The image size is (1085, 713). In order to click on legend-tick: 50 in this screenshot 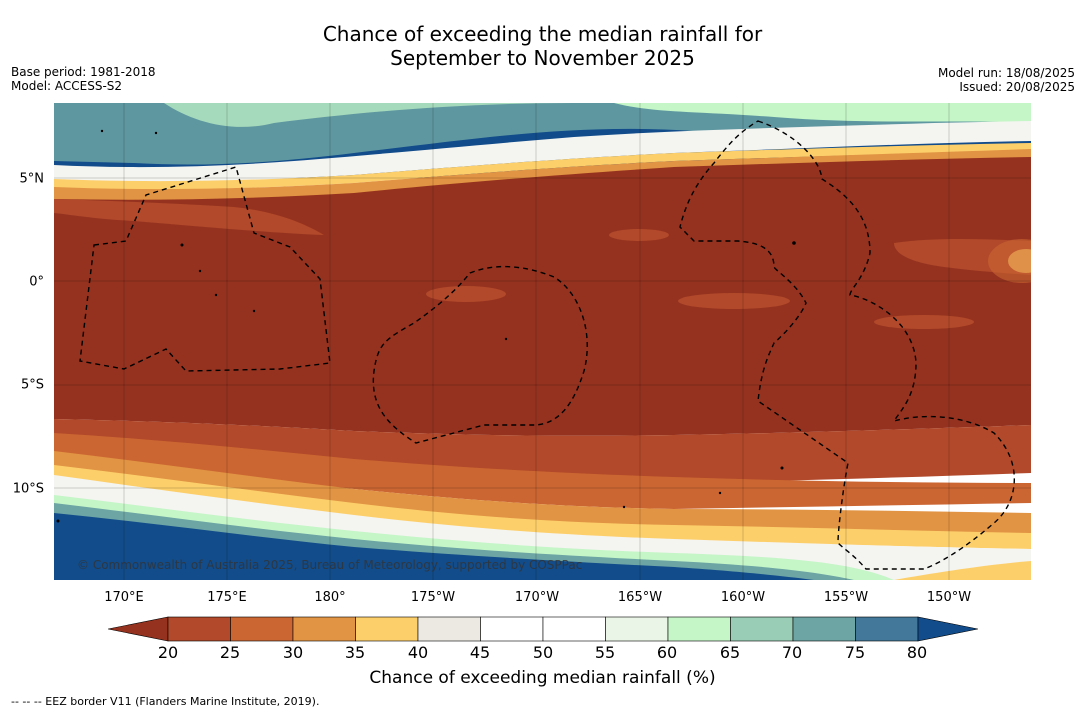, I will do `click(543, 652)`.